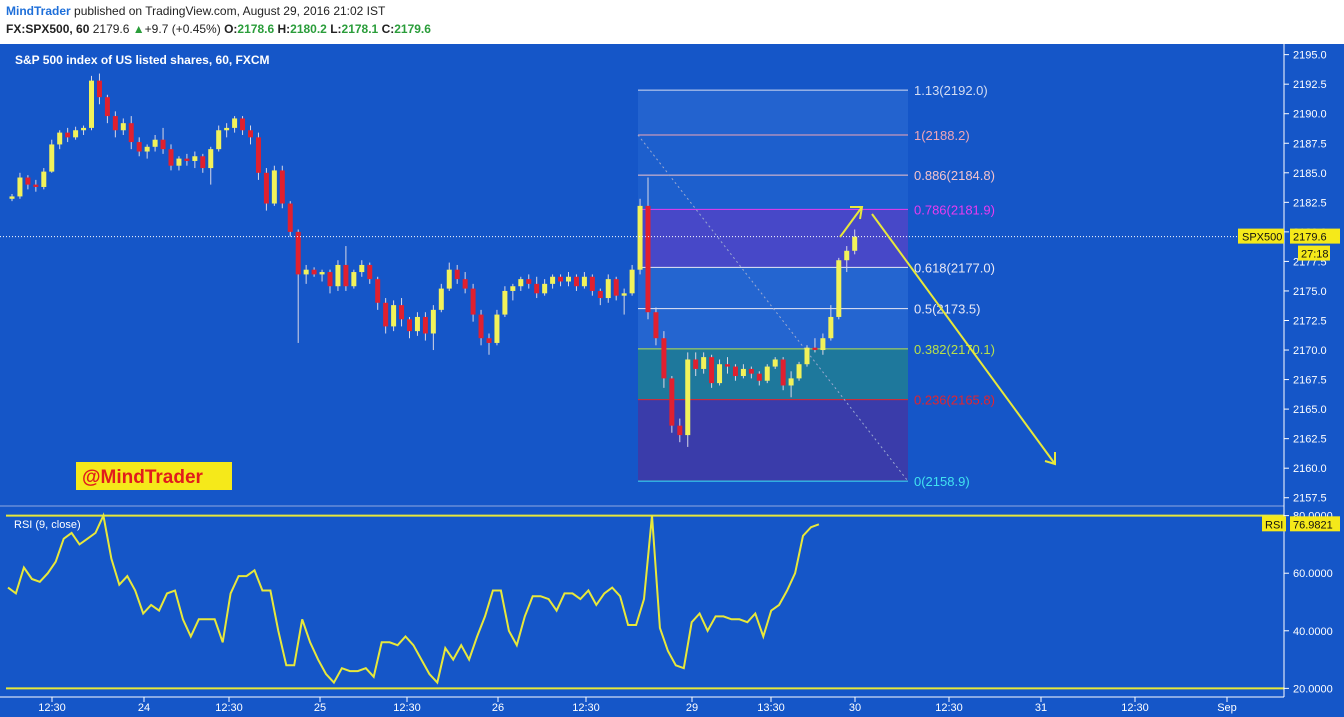 This screenshot has height=717, width=1344. What do you see at coordinates (360, 29) in the screenshot?
I see `low-value: 2178.1` at bounding box center [360, 29].